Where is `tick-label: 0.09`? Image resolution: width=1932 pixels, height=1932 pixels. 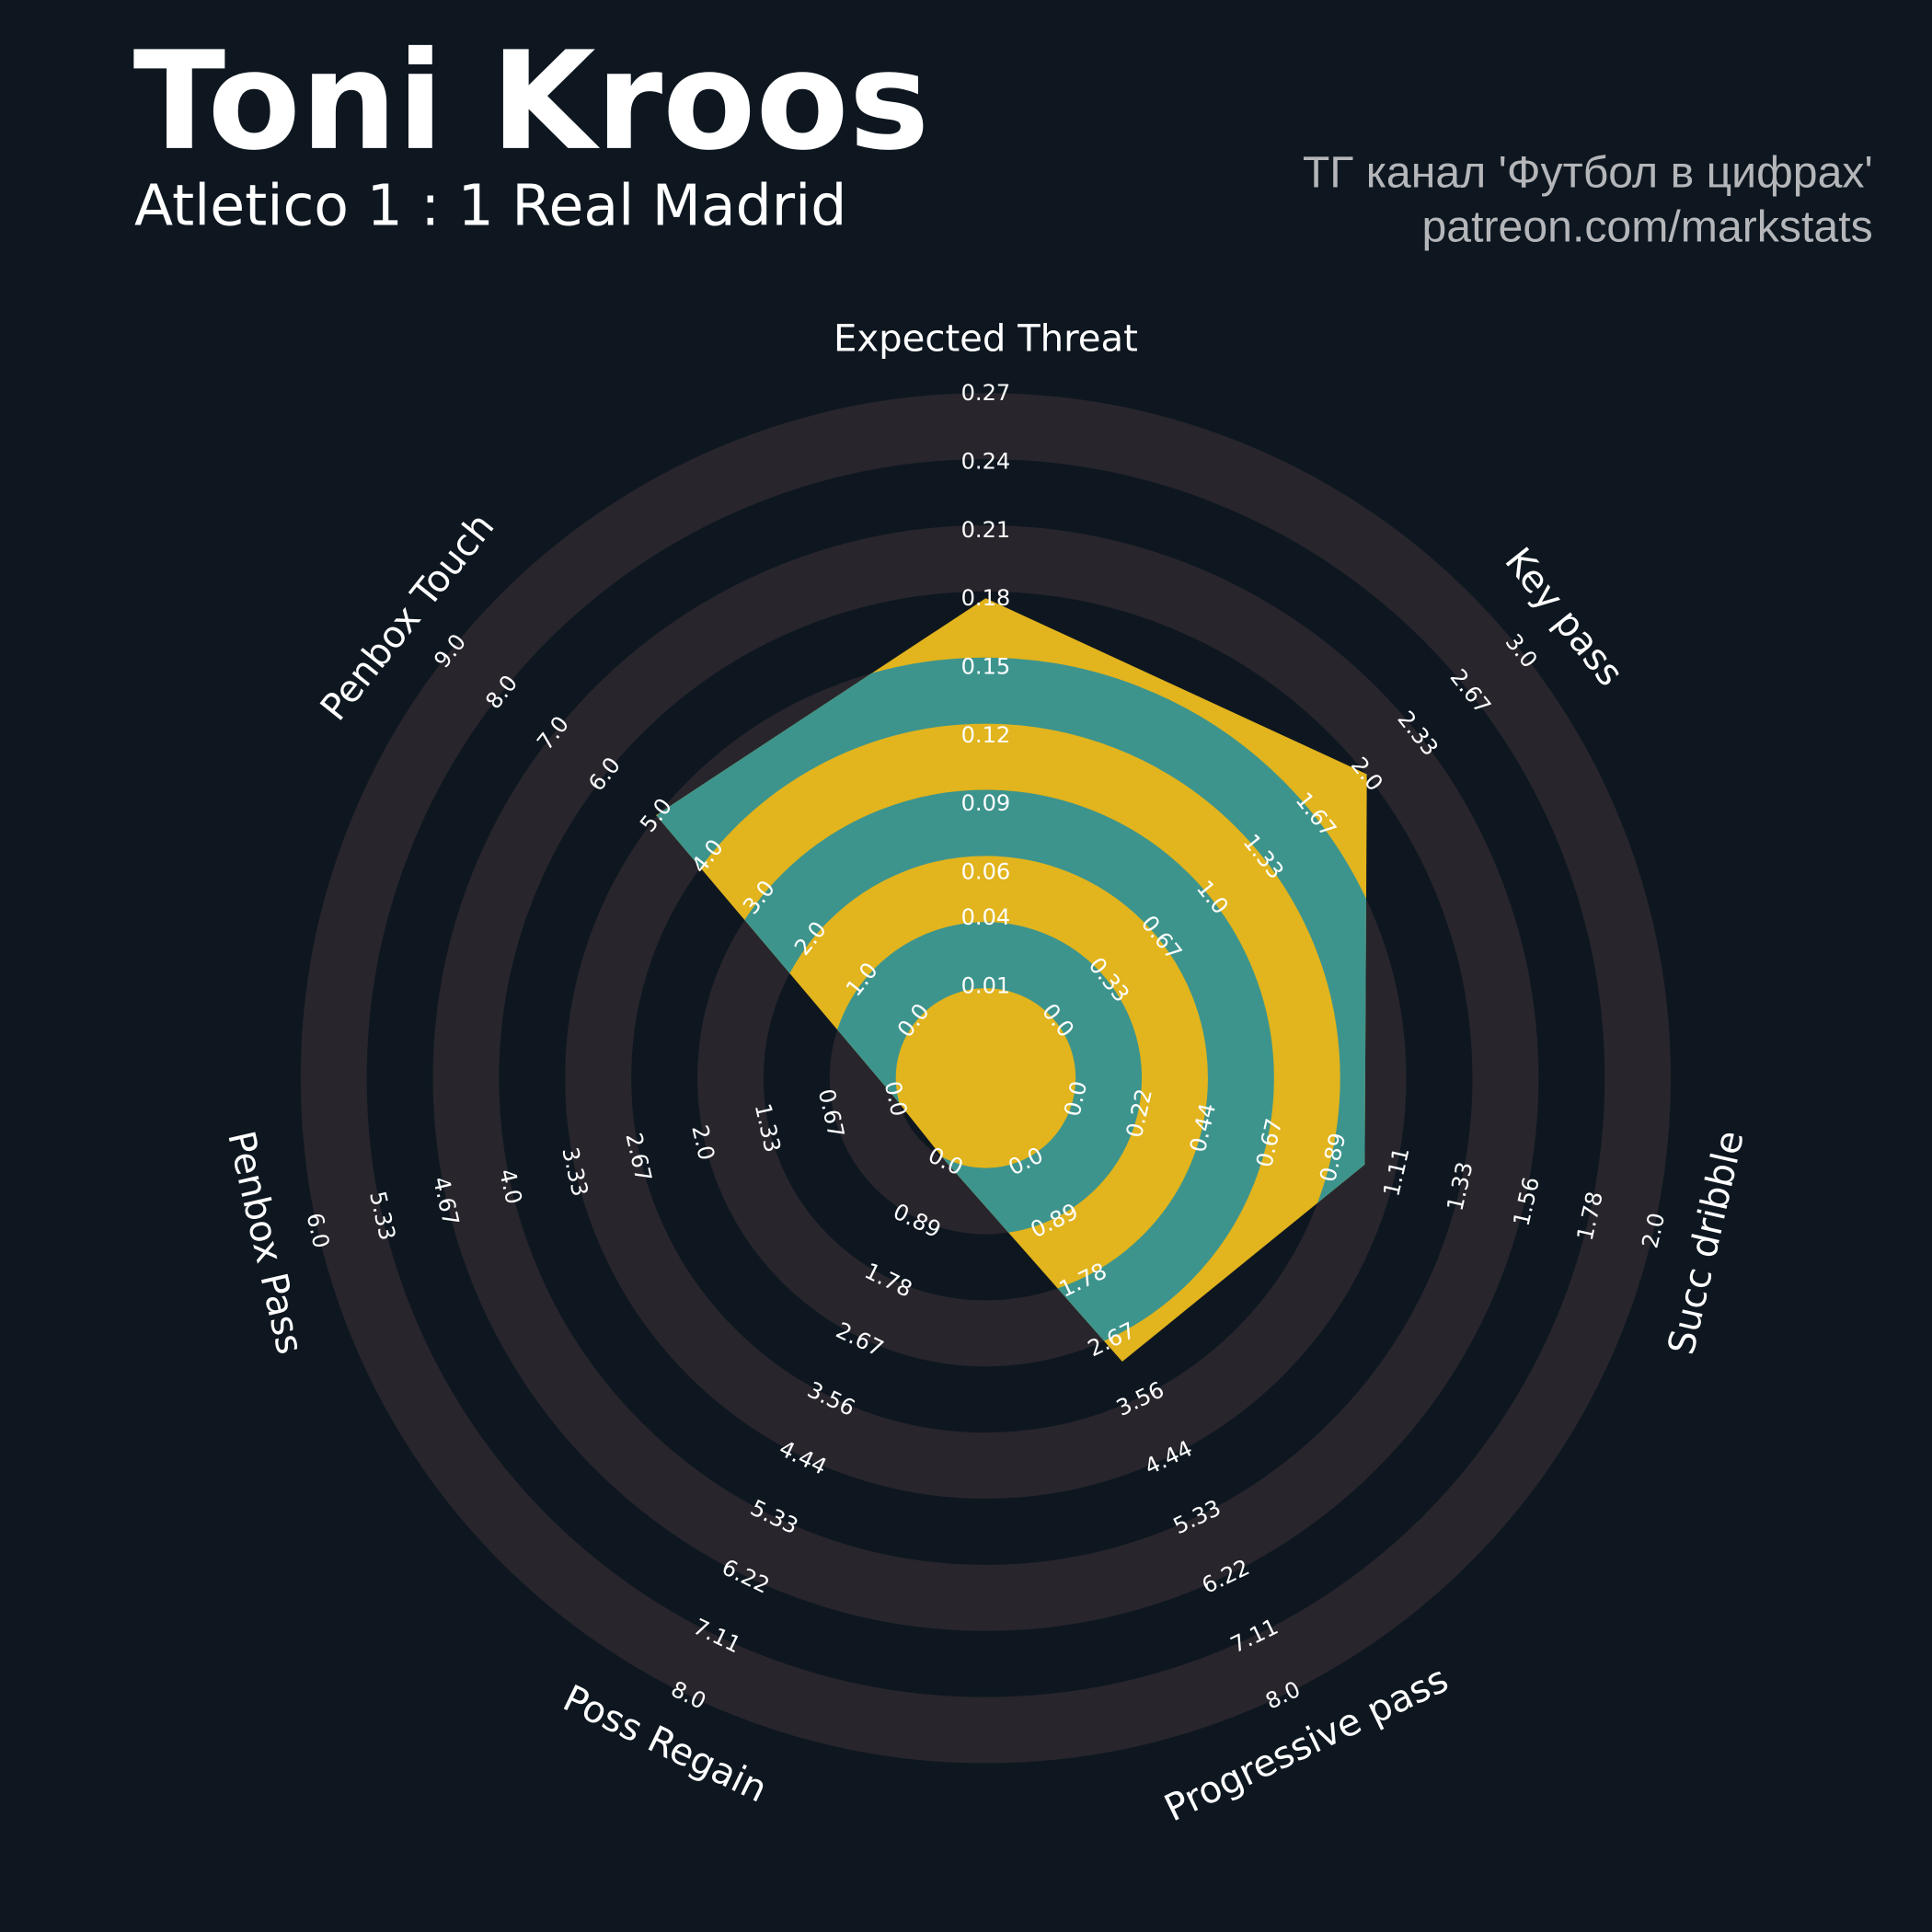
tick-label: 0.09 is located at coordinates (986, 803).